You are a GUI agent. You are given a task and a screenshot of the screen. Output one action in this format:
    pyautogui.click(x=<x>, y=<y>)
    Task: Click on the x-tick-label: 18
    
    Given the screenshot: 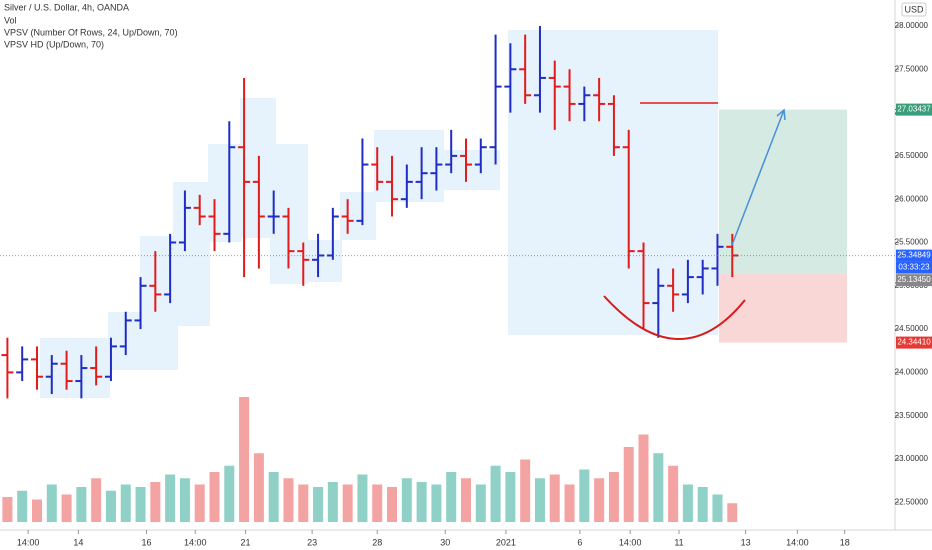 What is the action you would take?
    pyautogui.click(x=845, y=542)
    